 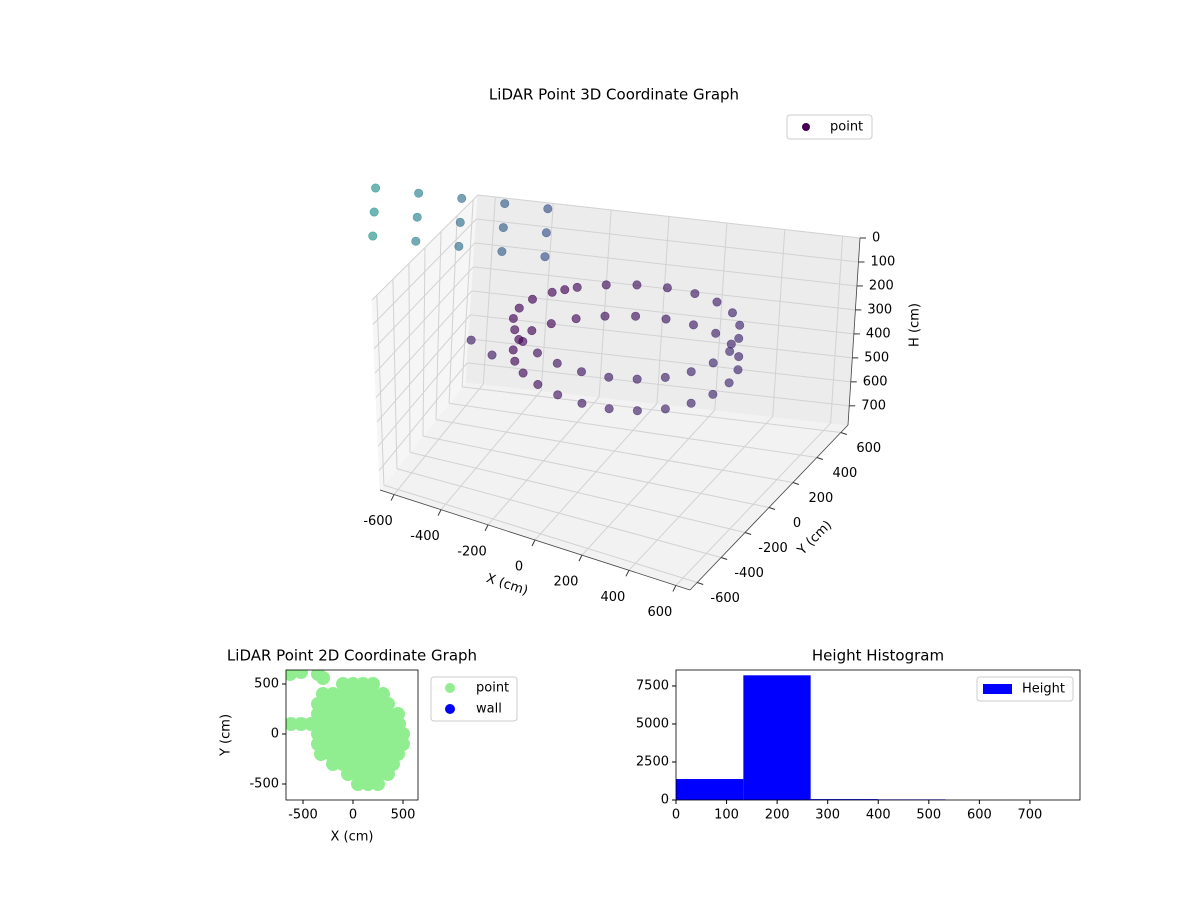 What do you see at coordinates (997, 689) in the screenshot?
I see `legend-patch` at bounding box center [997, 689].